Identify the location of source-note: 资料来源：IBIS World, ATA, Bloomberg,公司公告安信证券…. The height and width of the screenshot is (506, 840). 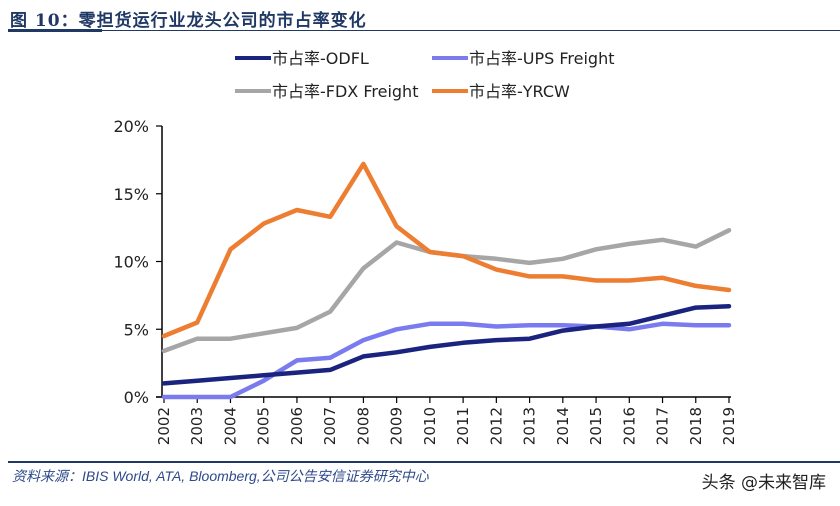
(220, 476).